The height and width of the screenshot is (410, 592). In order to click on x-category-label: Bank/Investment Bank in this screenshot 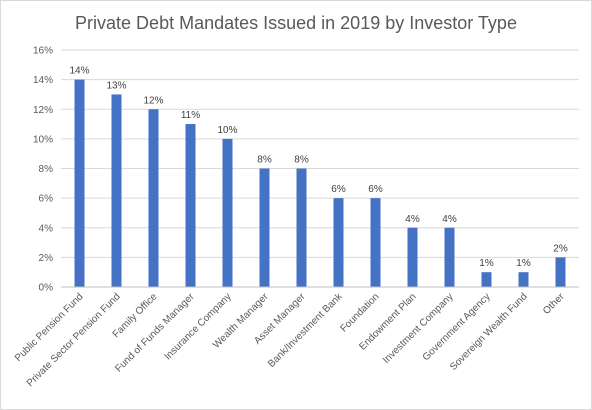, I will do `click(305, 330)`.